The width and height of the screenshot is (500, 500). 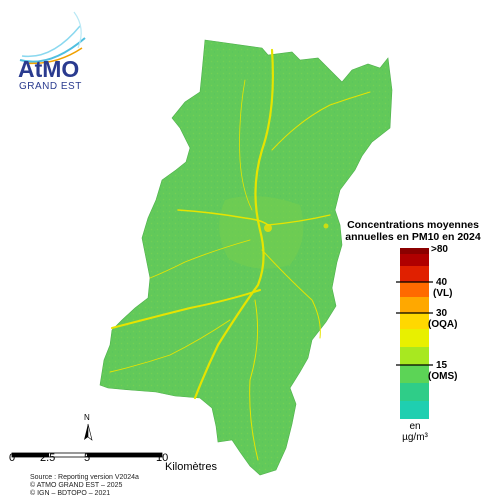 What do you see at coordinates (52, 38) in the screenshot?
I see `atmo-logo-icon` at bounding box center [52, 38].